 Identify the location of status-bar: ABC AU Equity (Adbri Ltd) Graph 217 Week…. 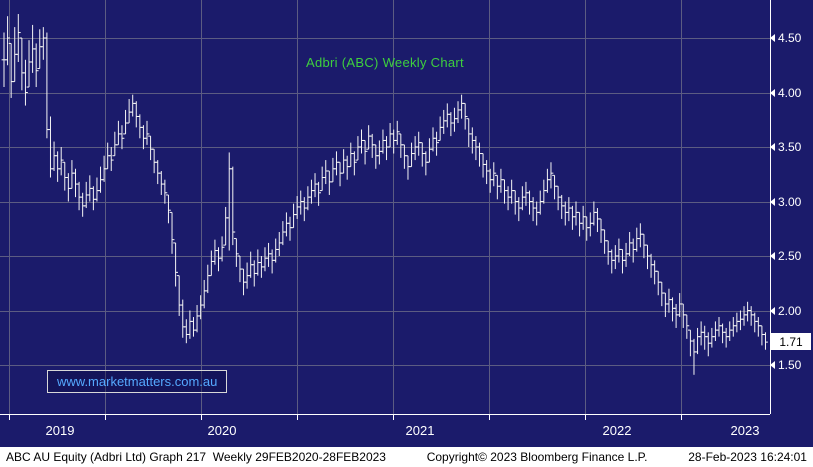
(406, 457).